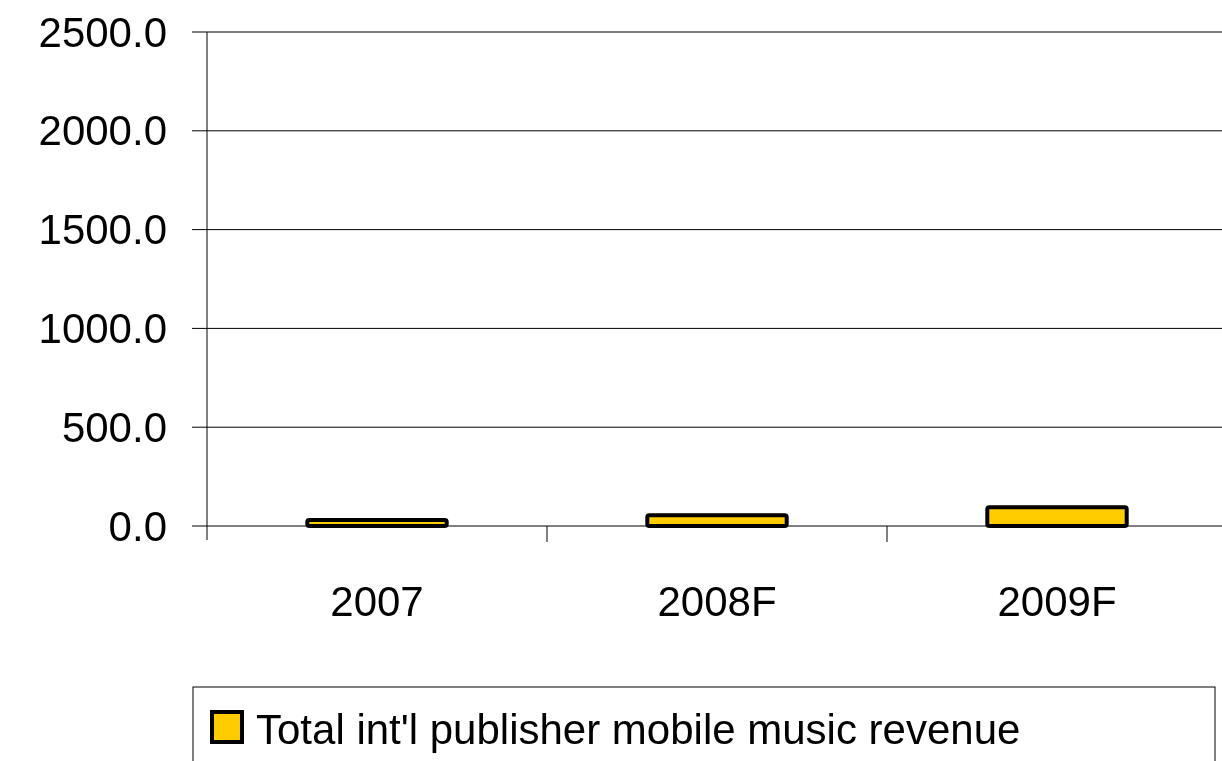  Describe the element at coordinates (638, 729) in the screenshot. I see `legend-label: Total int'l publisher mobile music revenue` at that location.